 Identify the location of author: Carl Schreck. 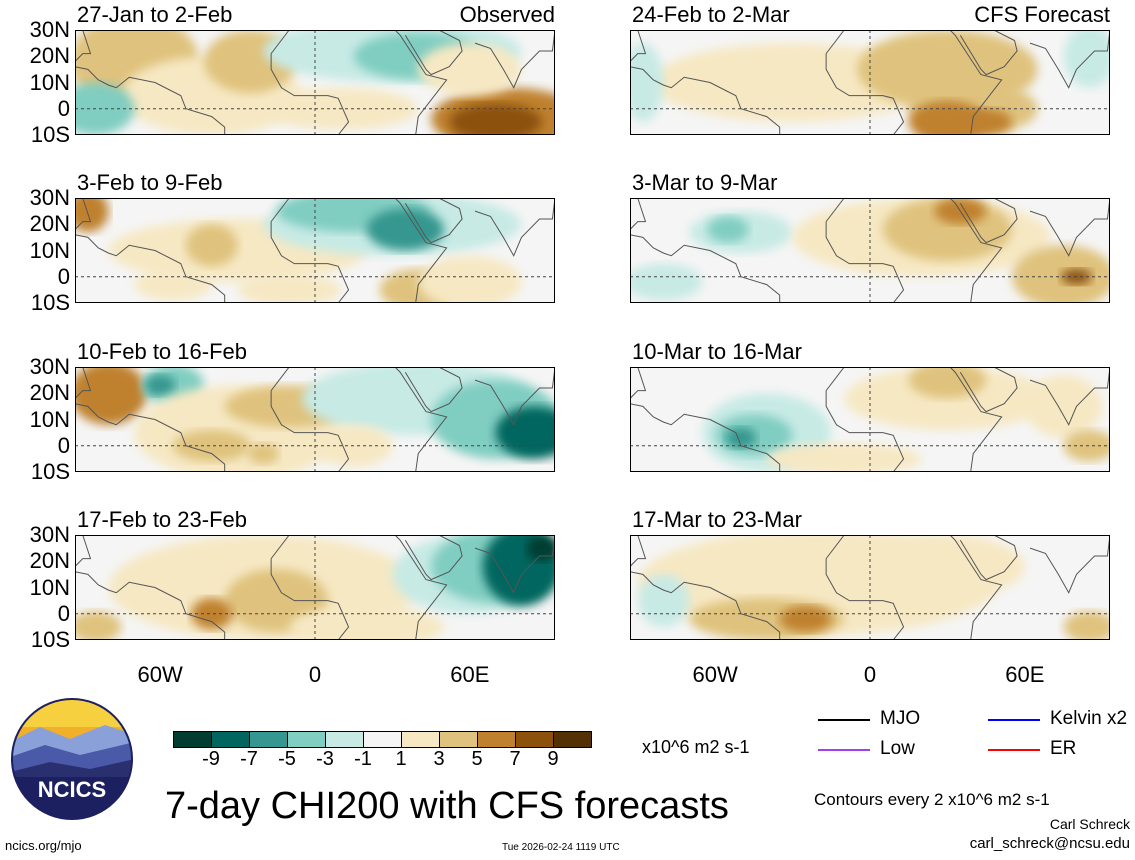
(1089, 824).